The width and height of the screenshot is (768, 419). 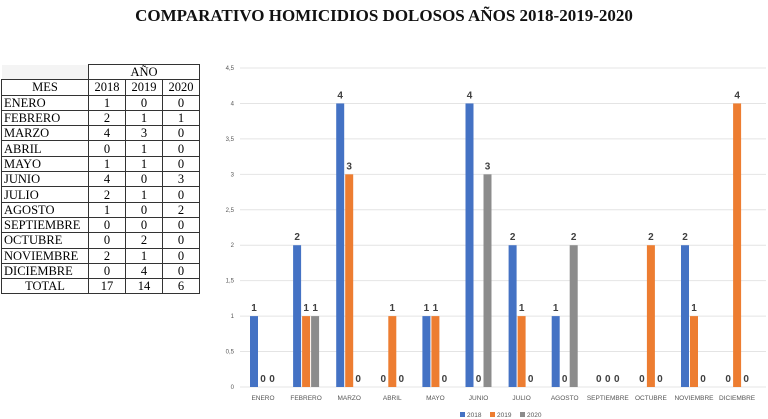 What do you see at coordinates (144, 133) in the screenshot?
I see `value-cell: 3` at bounding box center [144, 133].